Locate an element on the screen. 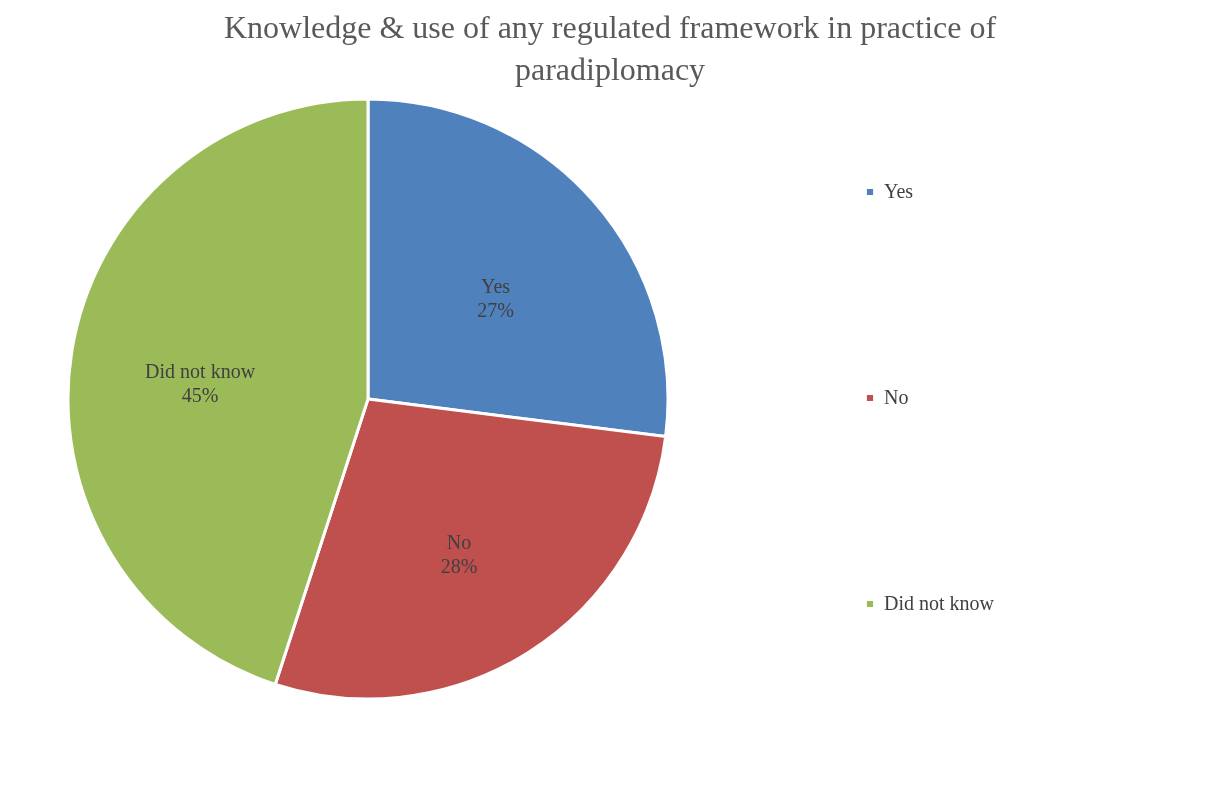 This screenshot has width=1220, height=790. data-label: 28% is located at coordinates (459, 565).